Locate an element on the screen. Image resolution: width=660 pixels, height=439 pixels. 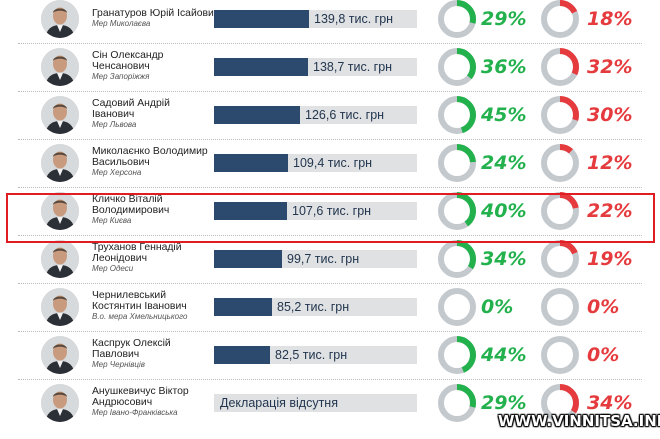
income-value: 82,5 тис. грн is located at coordinates (311, 355).